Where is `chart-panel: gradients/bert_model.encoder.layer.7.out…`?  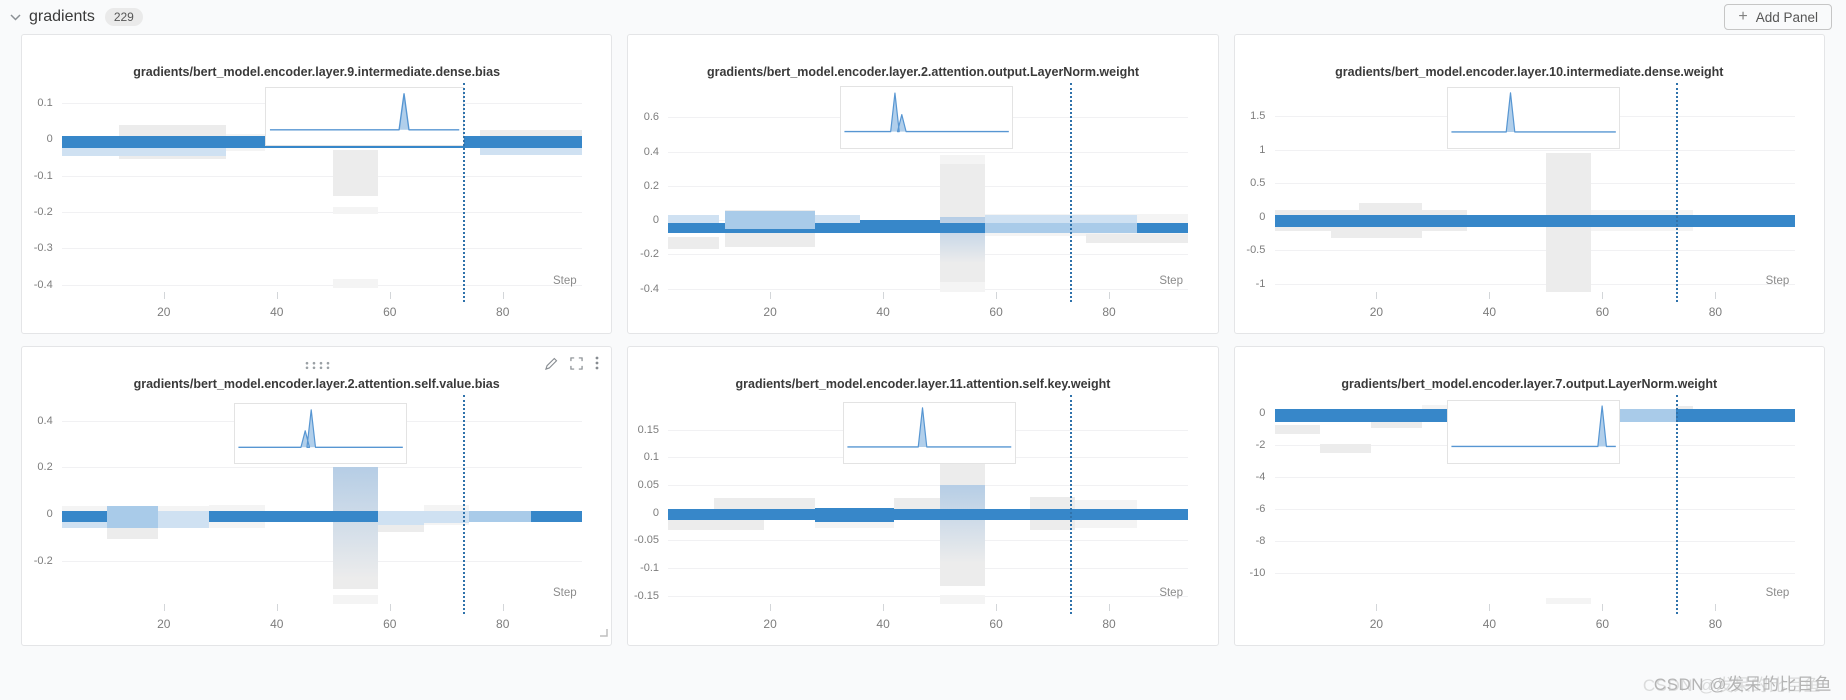
chart-panel: gradients/bert_model.encoder.layer.7.out… is located at coordinates (1529, 496).